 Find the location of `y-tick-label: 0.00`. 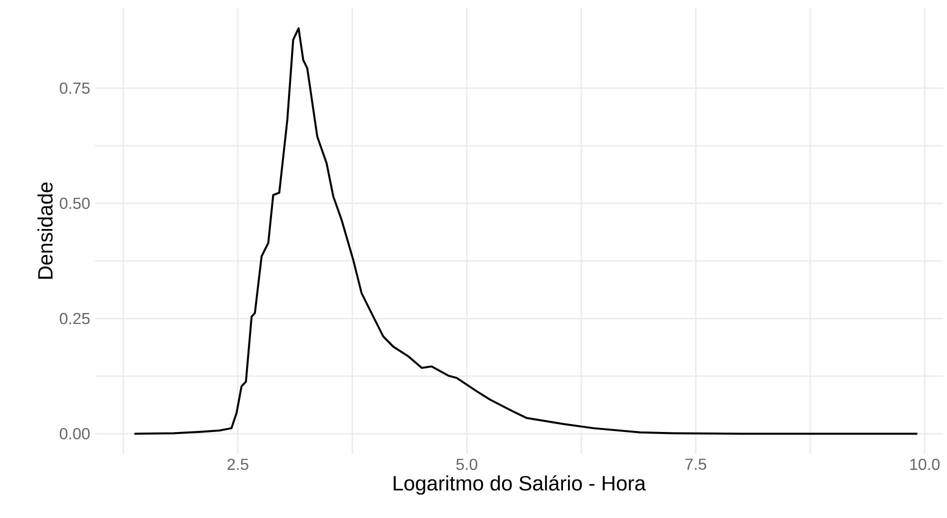

y-tick-label: 0.00 is located at coordinates (75, 434).